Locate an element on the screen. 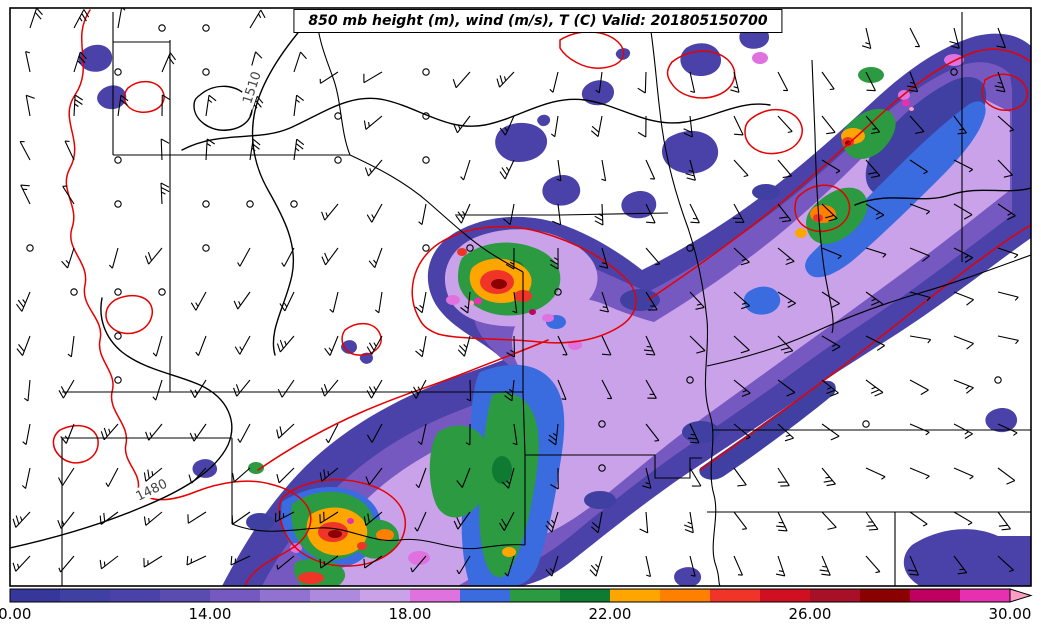  temp-fill-red-core is located at coordinates (818, 218).